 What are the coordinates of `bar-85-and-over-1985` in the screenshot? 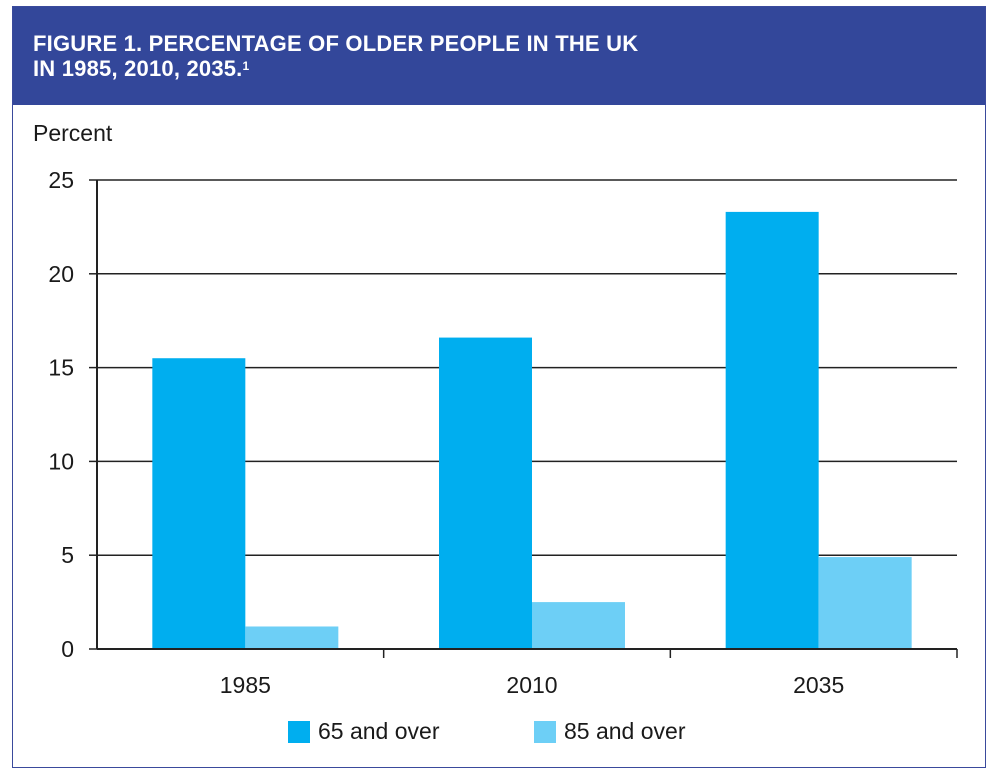 It's located at (292, 637).